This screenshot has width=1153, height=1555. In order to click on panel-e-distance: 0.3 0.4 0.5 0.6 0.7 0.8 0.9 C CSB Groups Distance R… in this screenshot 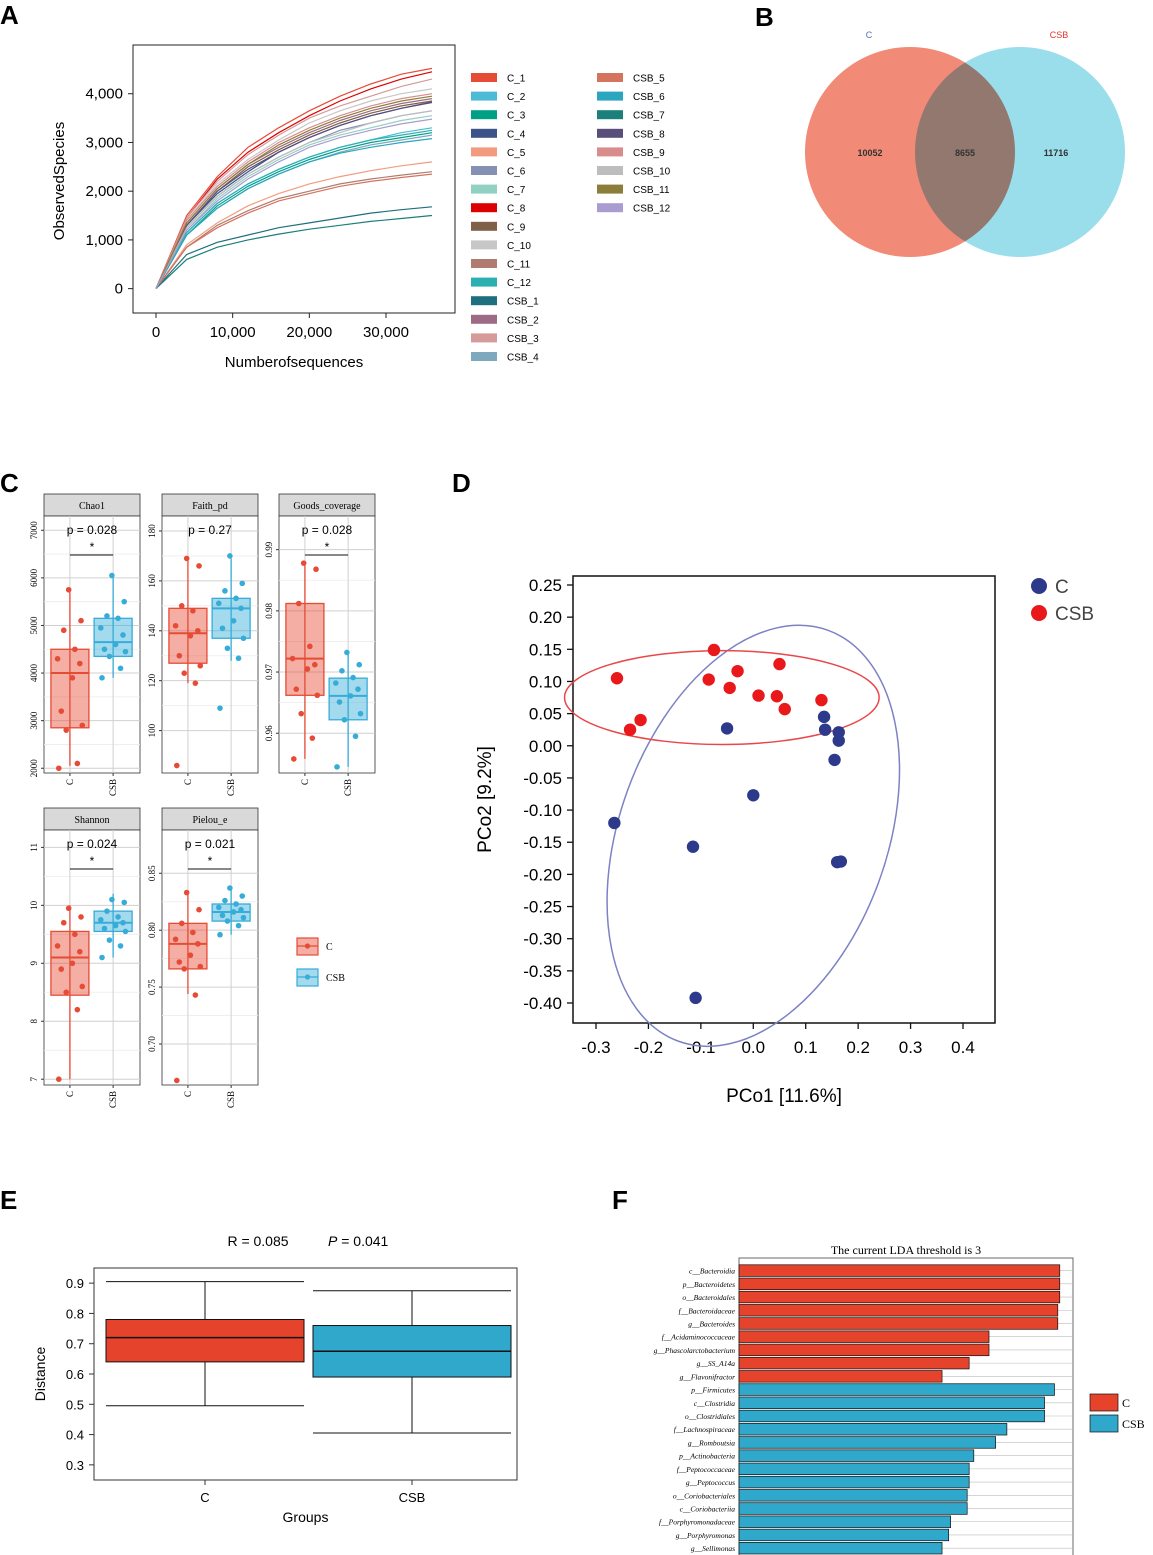, I will do `click(275, 1379)`.